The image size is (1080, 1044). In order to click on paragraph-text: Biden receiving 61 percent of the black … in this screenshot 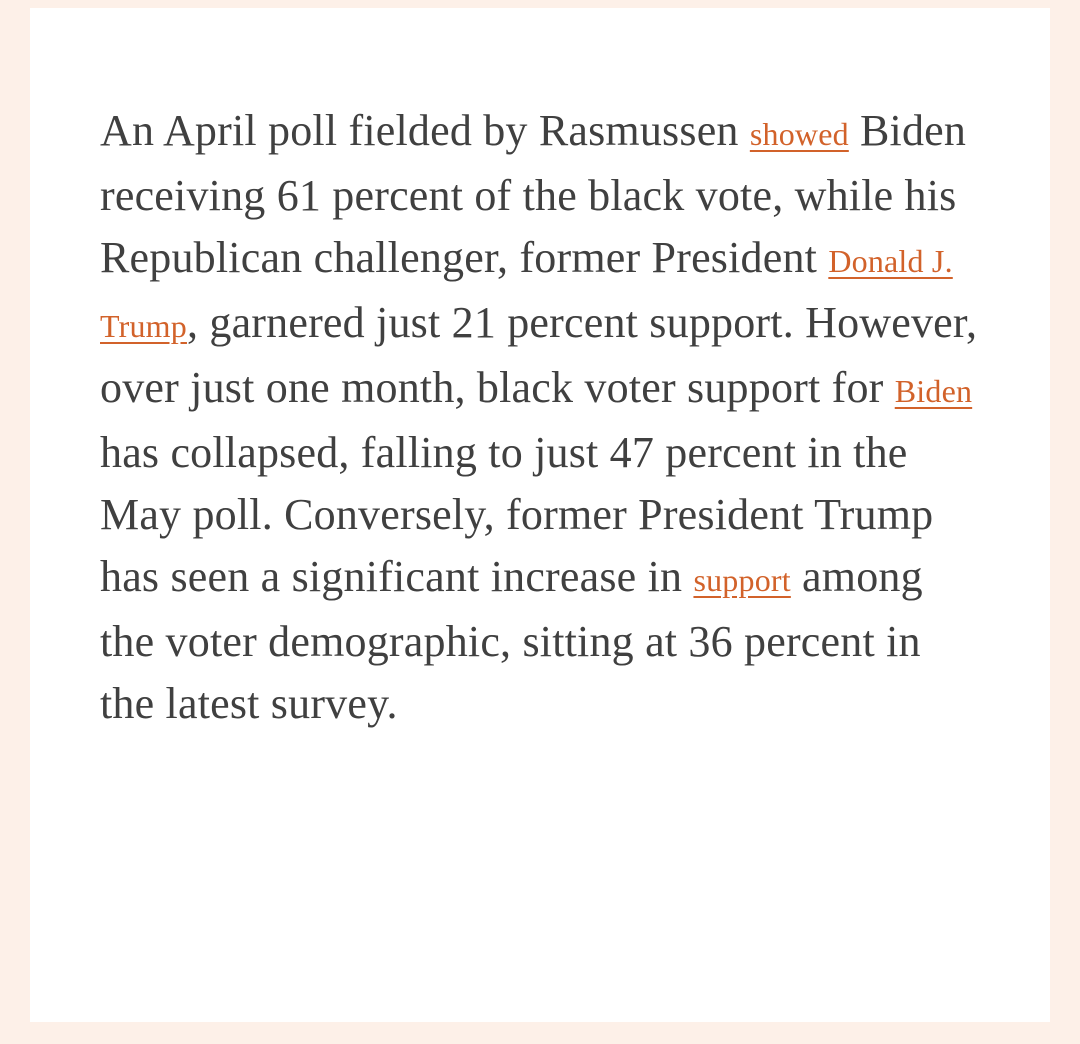, I will do `click(533, 194)`.